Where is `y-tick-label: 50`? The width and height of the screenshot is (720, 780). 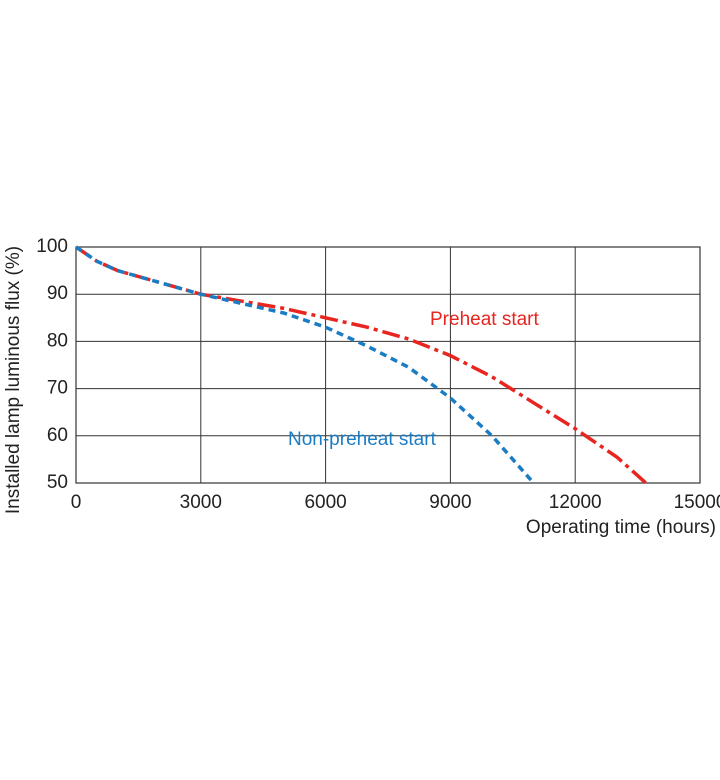 y-tick-label: 50 is located at coordinates (57, 482).